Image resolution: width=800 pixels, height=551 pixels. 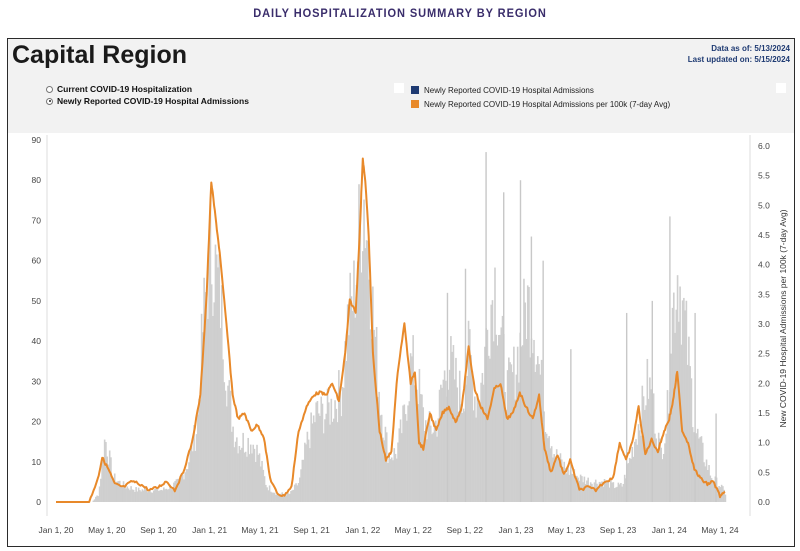 I want to click on region-title: Capital Region, so click(x=100, y=55).